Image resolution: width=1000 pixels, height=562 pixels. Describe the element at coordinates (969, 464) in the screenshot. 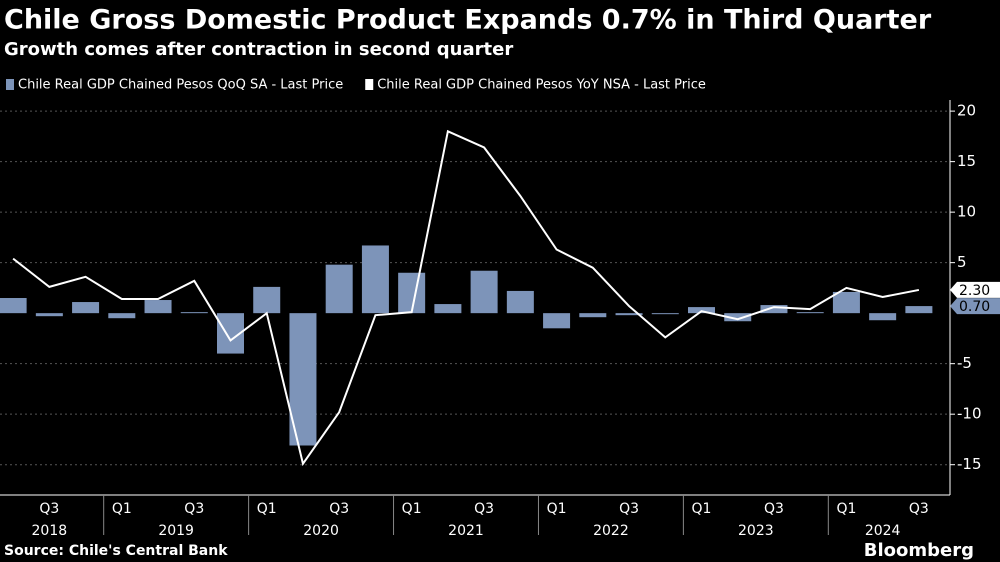

I see `y-tick-label: -15` at that location.